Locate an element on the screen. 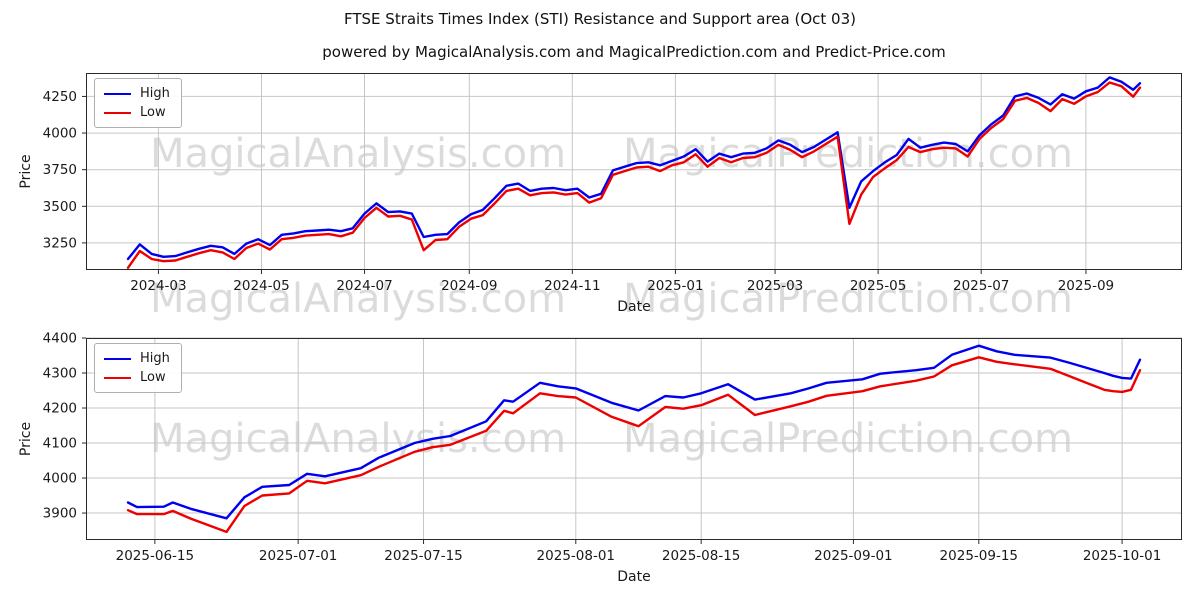 The image size is (1200, 600). y-tick-label: 4100 is located at coordinates (60, 444).